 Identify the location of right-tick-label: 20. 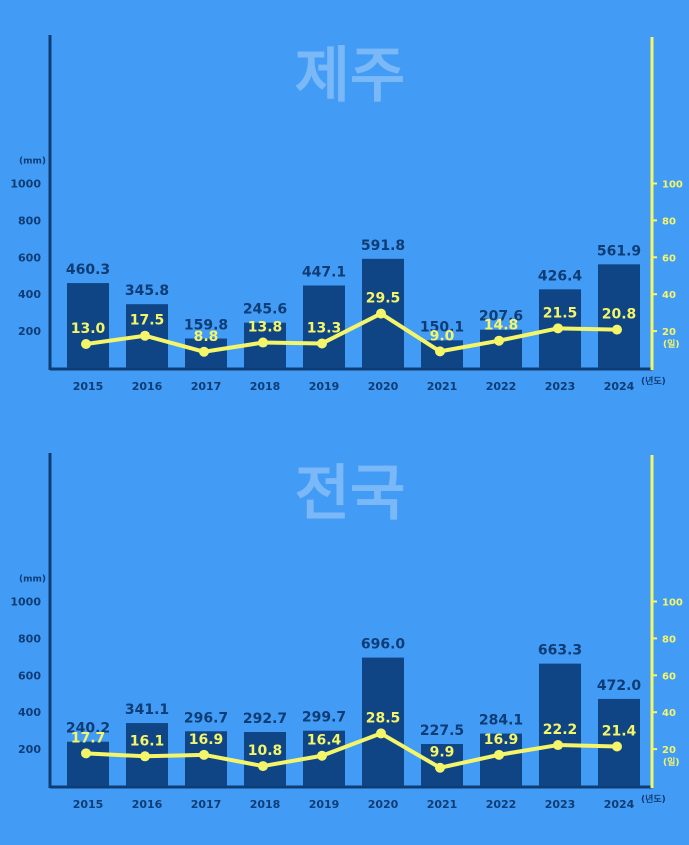
(669, 332).